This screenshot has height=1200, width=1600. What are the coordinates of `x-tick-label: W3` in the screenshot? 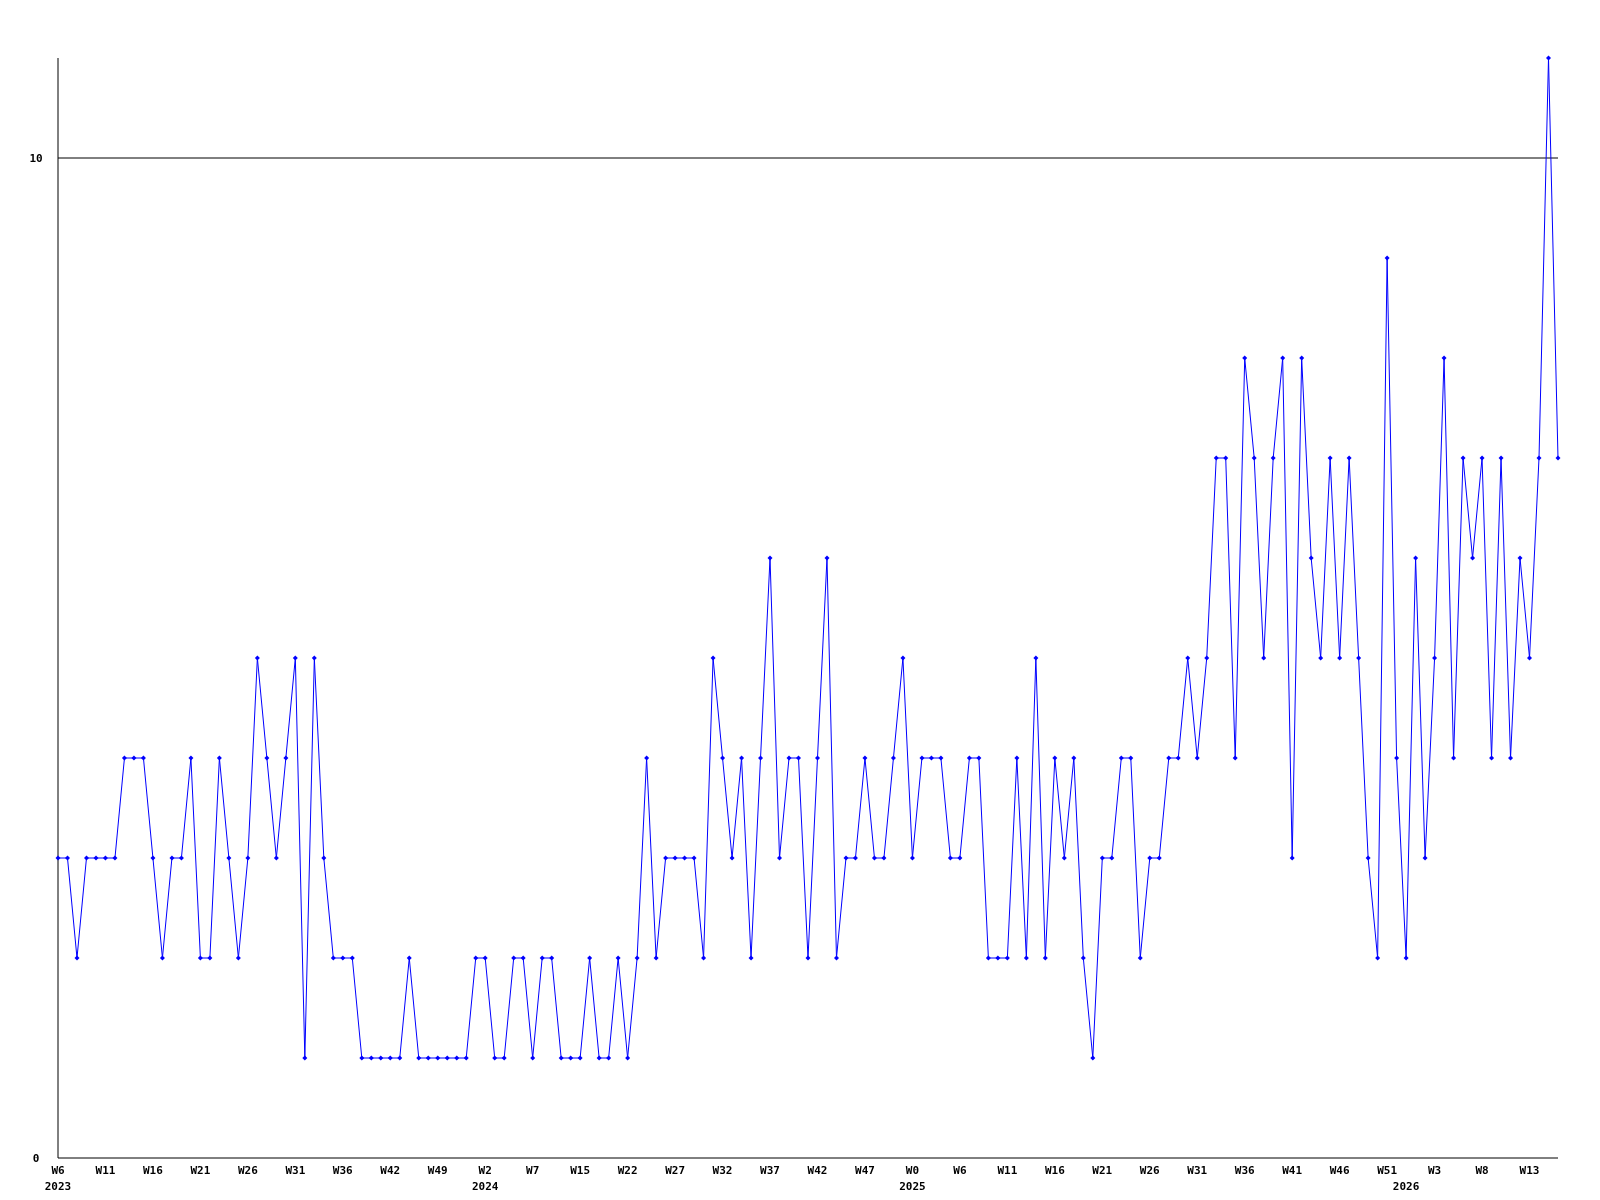 It's located at (1434, 1170).